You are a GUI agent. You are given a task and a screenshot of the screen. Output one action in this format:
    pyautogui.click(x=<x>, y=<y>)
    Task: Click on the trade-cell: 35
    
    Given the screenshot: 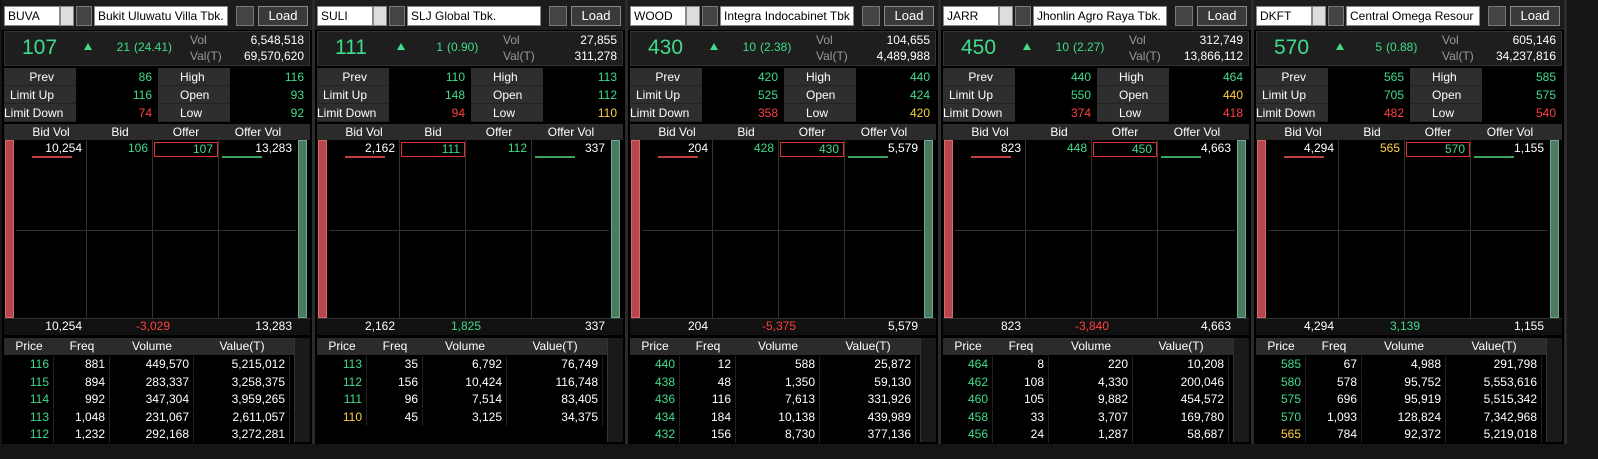 What is the action you would take?
    pyautogui.click(x=395, y=364)
    